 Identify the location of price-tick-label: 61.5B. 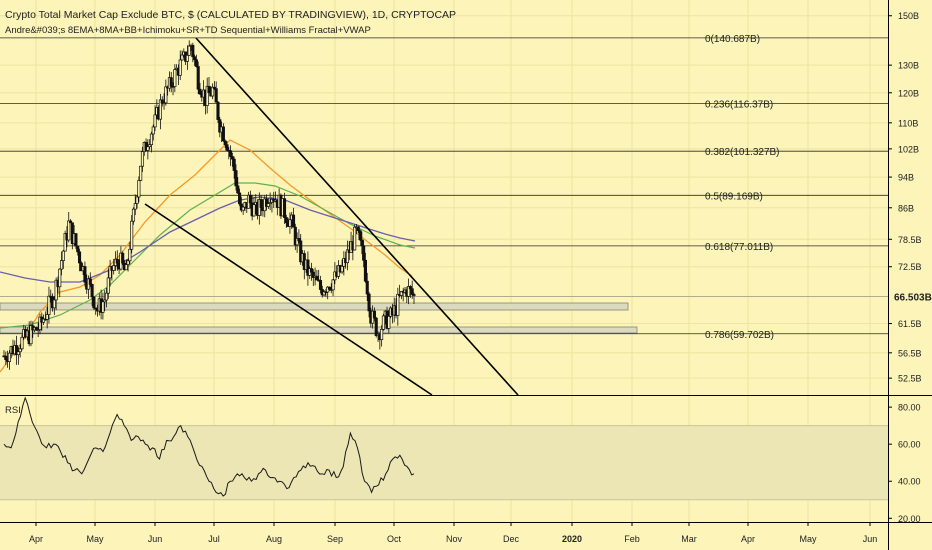
(910, 324).